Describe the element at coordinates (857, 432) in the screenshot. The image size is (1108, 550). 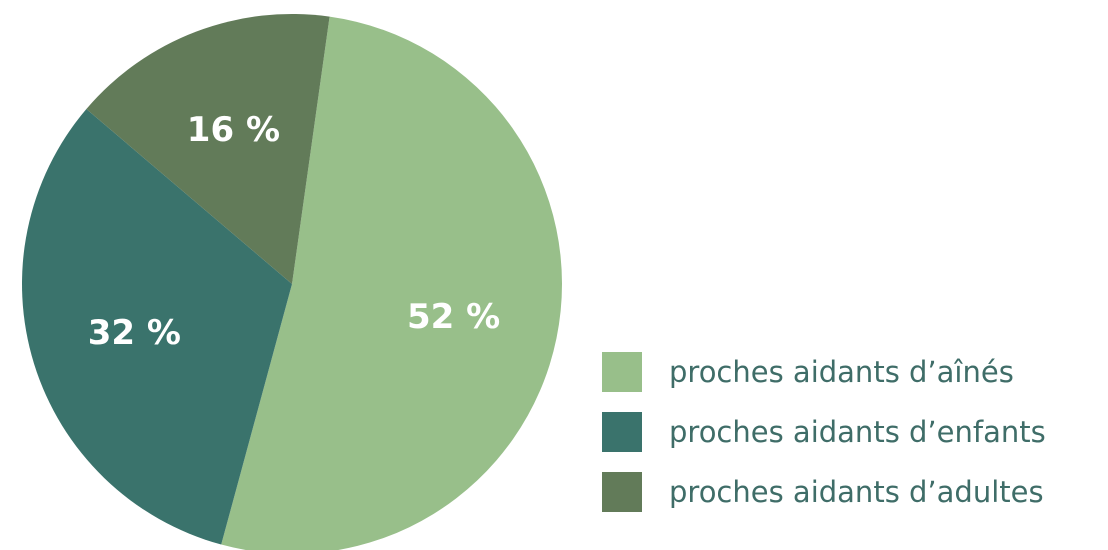
I see `legend-label-enfants: proches aidants d’enfants` at that location.